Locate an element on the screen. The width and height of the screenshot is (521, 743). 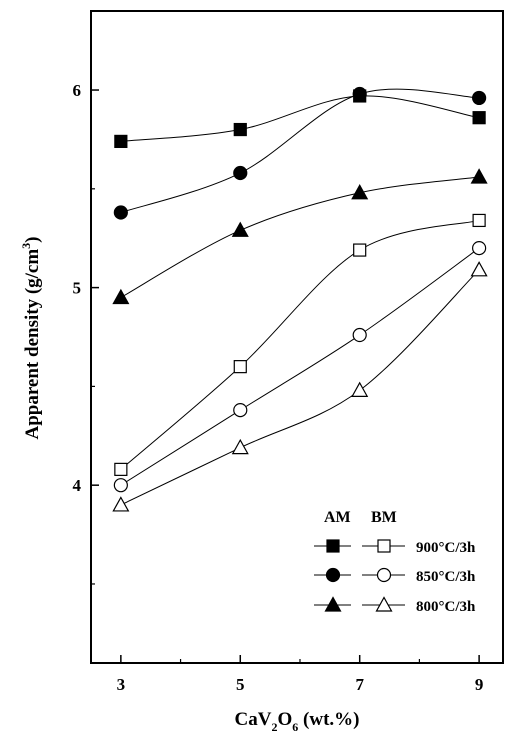
x-tick-label: 3 is located at coordinates (121, 684).